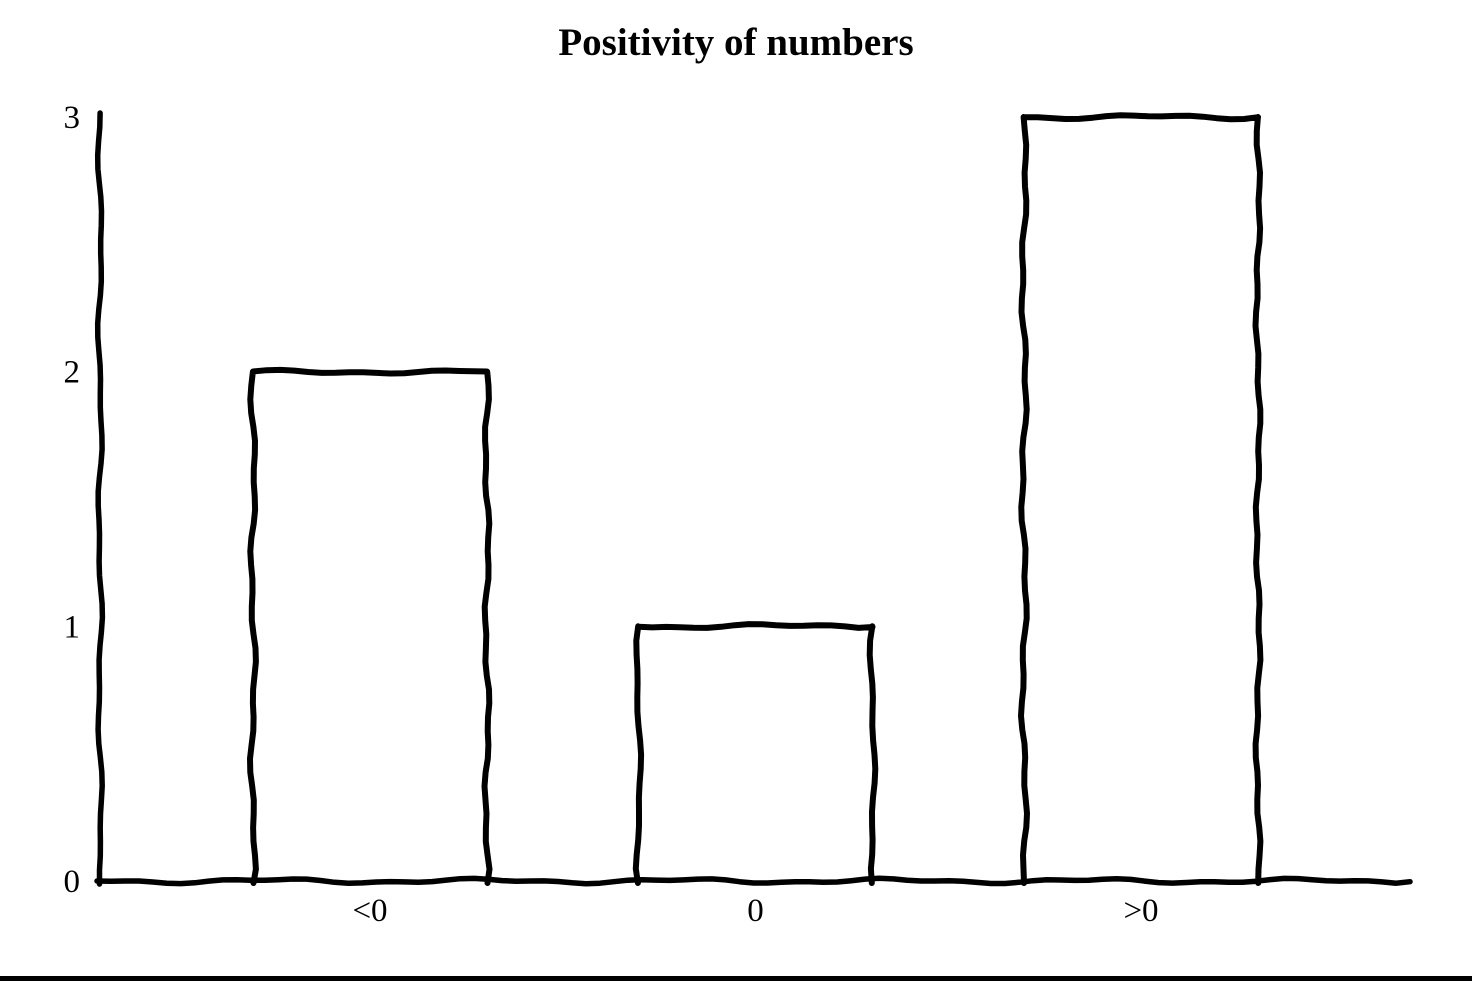 The width and height of the screenshot is (1472, 982). What do you see at coordinates (72, 882) in the screenshot?
I see `y-tick-label: 0` at bounding box center [72, 882].